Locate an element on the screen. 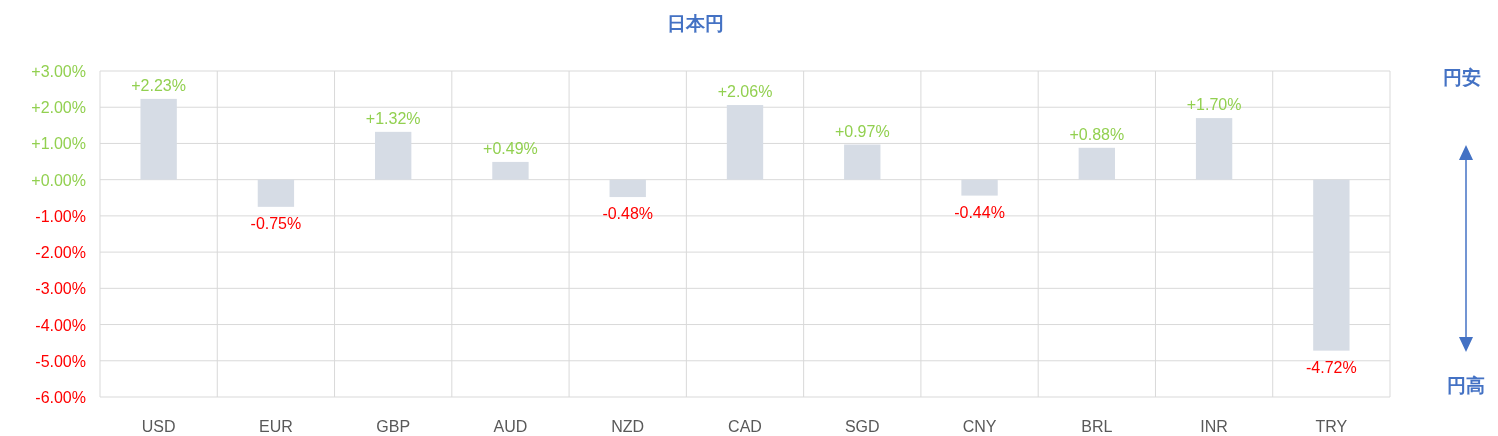 This screenshot has height=436, width=1498. x-tick-label: CNY is located at coordinates (979, 426).